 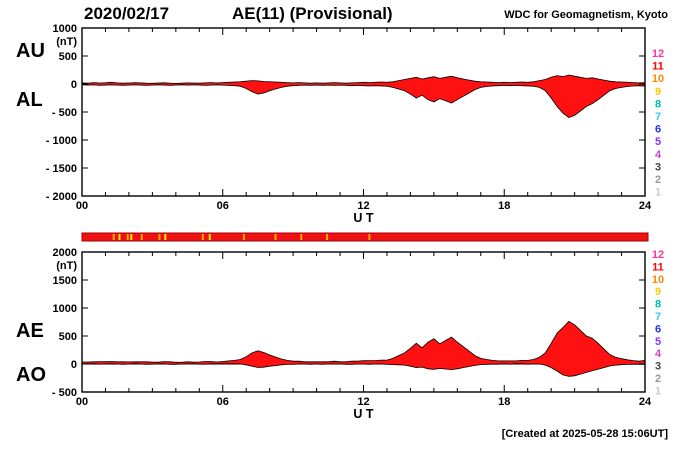 What do you see at coordinates (61, 141) in the screenshot?
I see `y-tick-label: - 1000` at bounding box center [61, 141].